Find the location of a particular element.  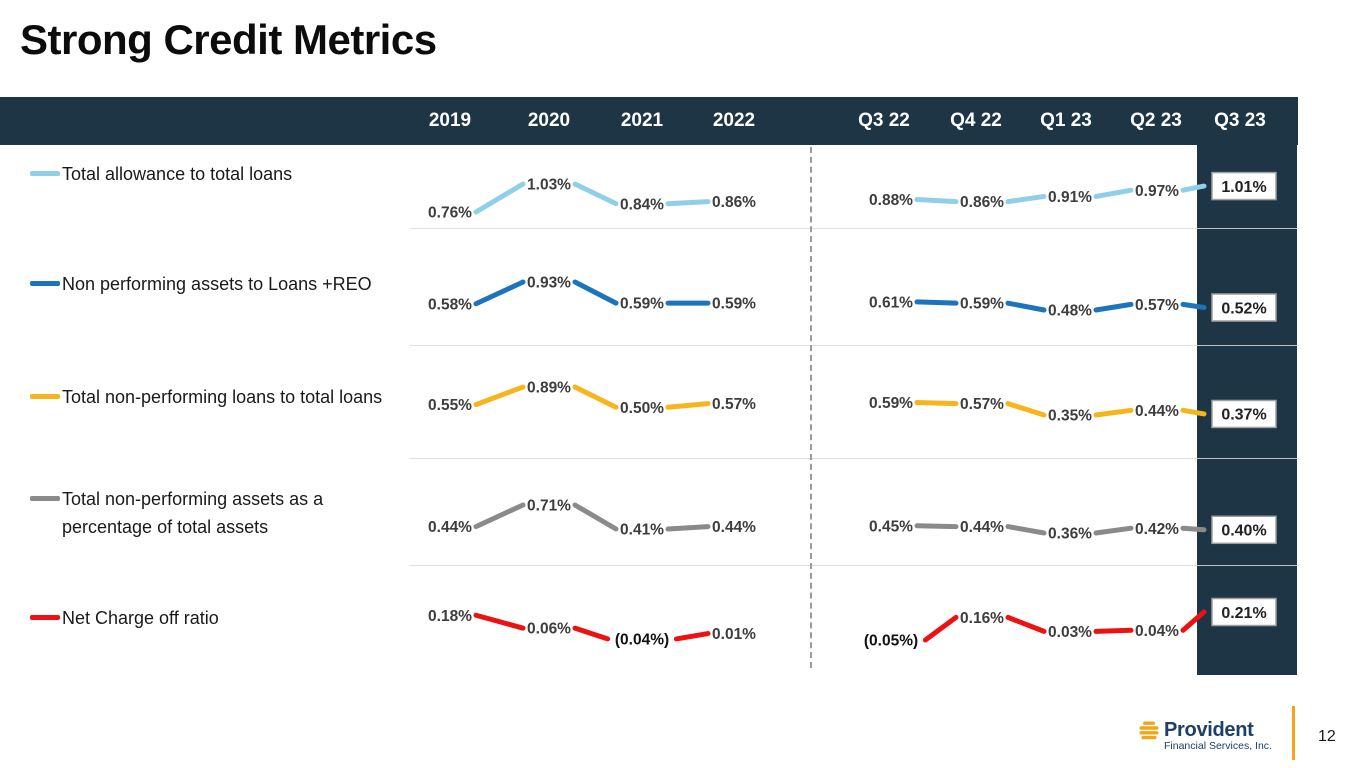

data-label: 0.06% is located at coordinates (549, 629).